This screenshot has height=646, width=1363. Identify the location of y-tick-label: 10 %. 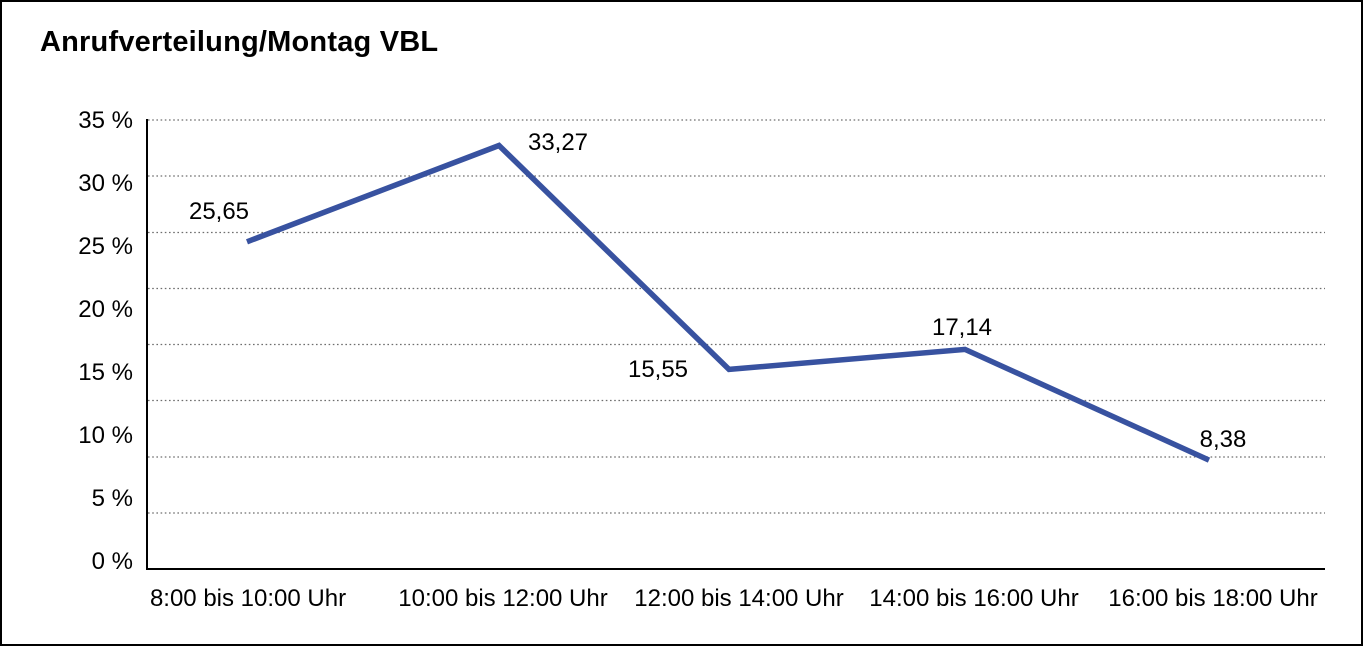
(105, 435).